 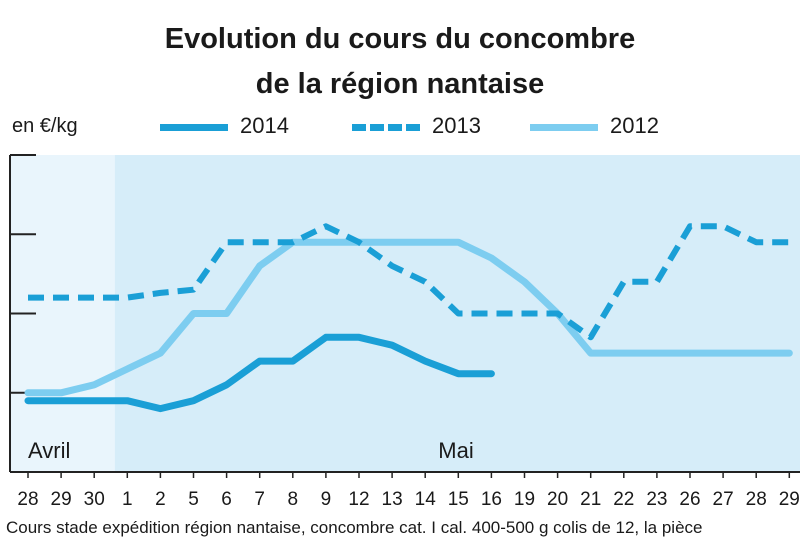 What do you see at coordinates (259, 373) in the screenshot?
I see `series-line-2014` at bounding box center [259, 373].